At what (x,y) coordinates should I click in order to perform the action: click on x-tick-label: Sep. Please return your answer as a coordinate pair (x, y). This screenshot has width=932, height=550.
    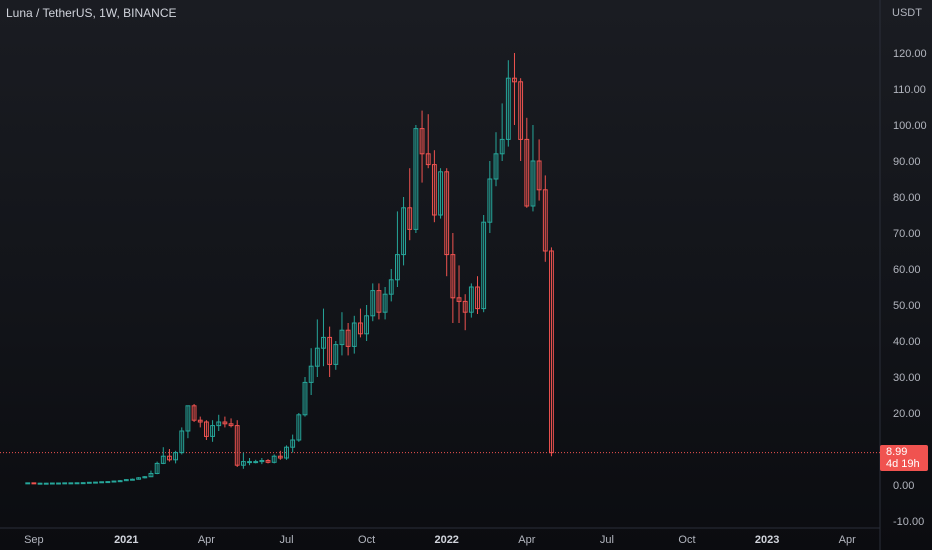
    Looking at the image, I should click on (34, 540).